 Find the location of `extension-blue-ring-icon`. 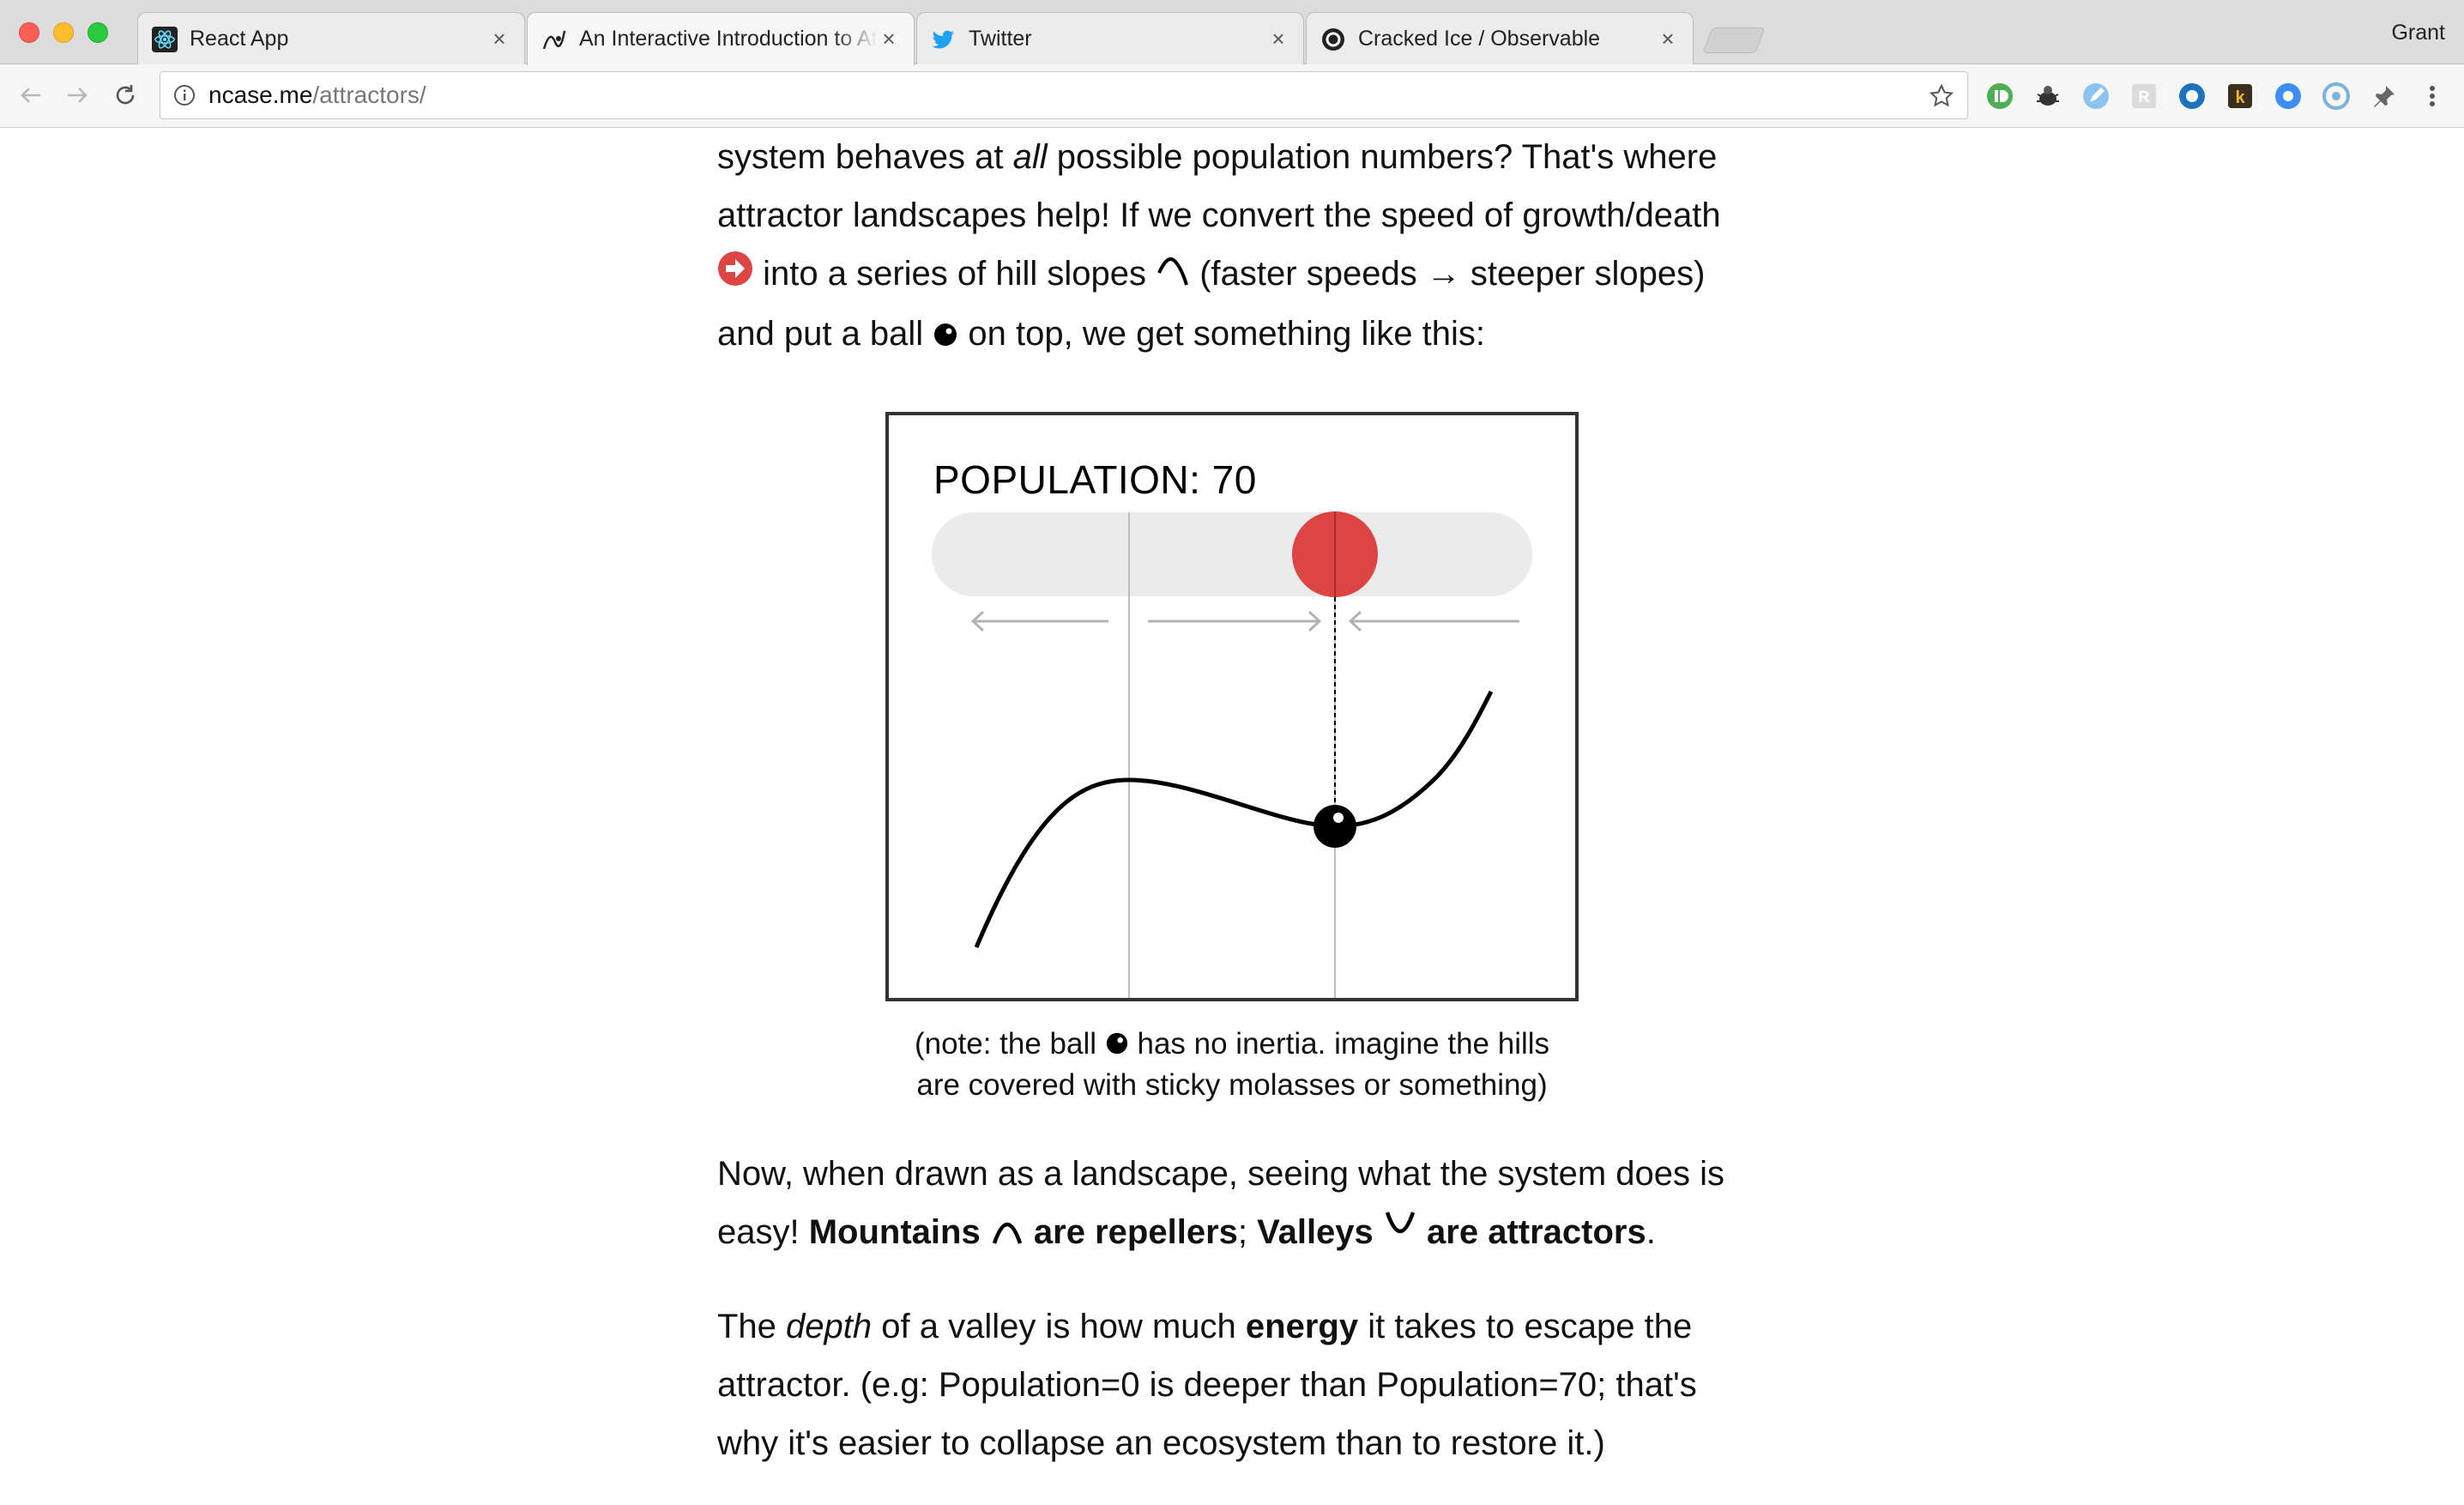

extension-blue-ring-icon is located at coordinates (2192, 96).